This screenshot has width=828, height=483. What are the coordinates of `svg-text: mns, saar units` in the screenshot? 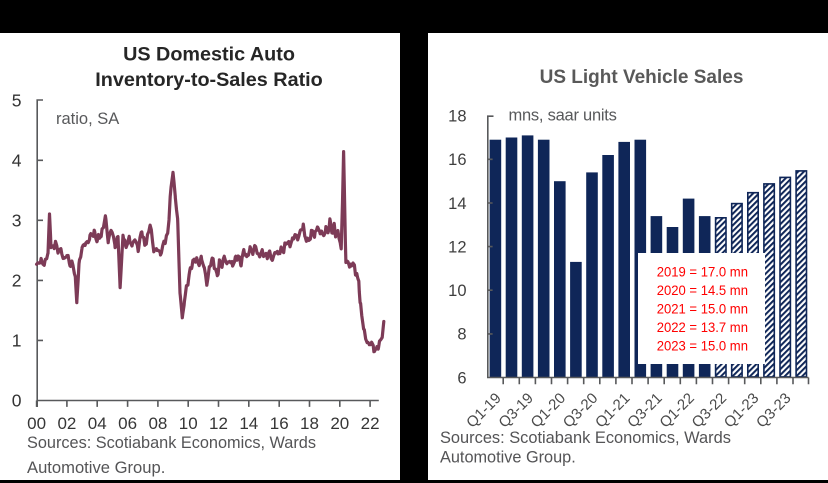 It's located at (563, 115).